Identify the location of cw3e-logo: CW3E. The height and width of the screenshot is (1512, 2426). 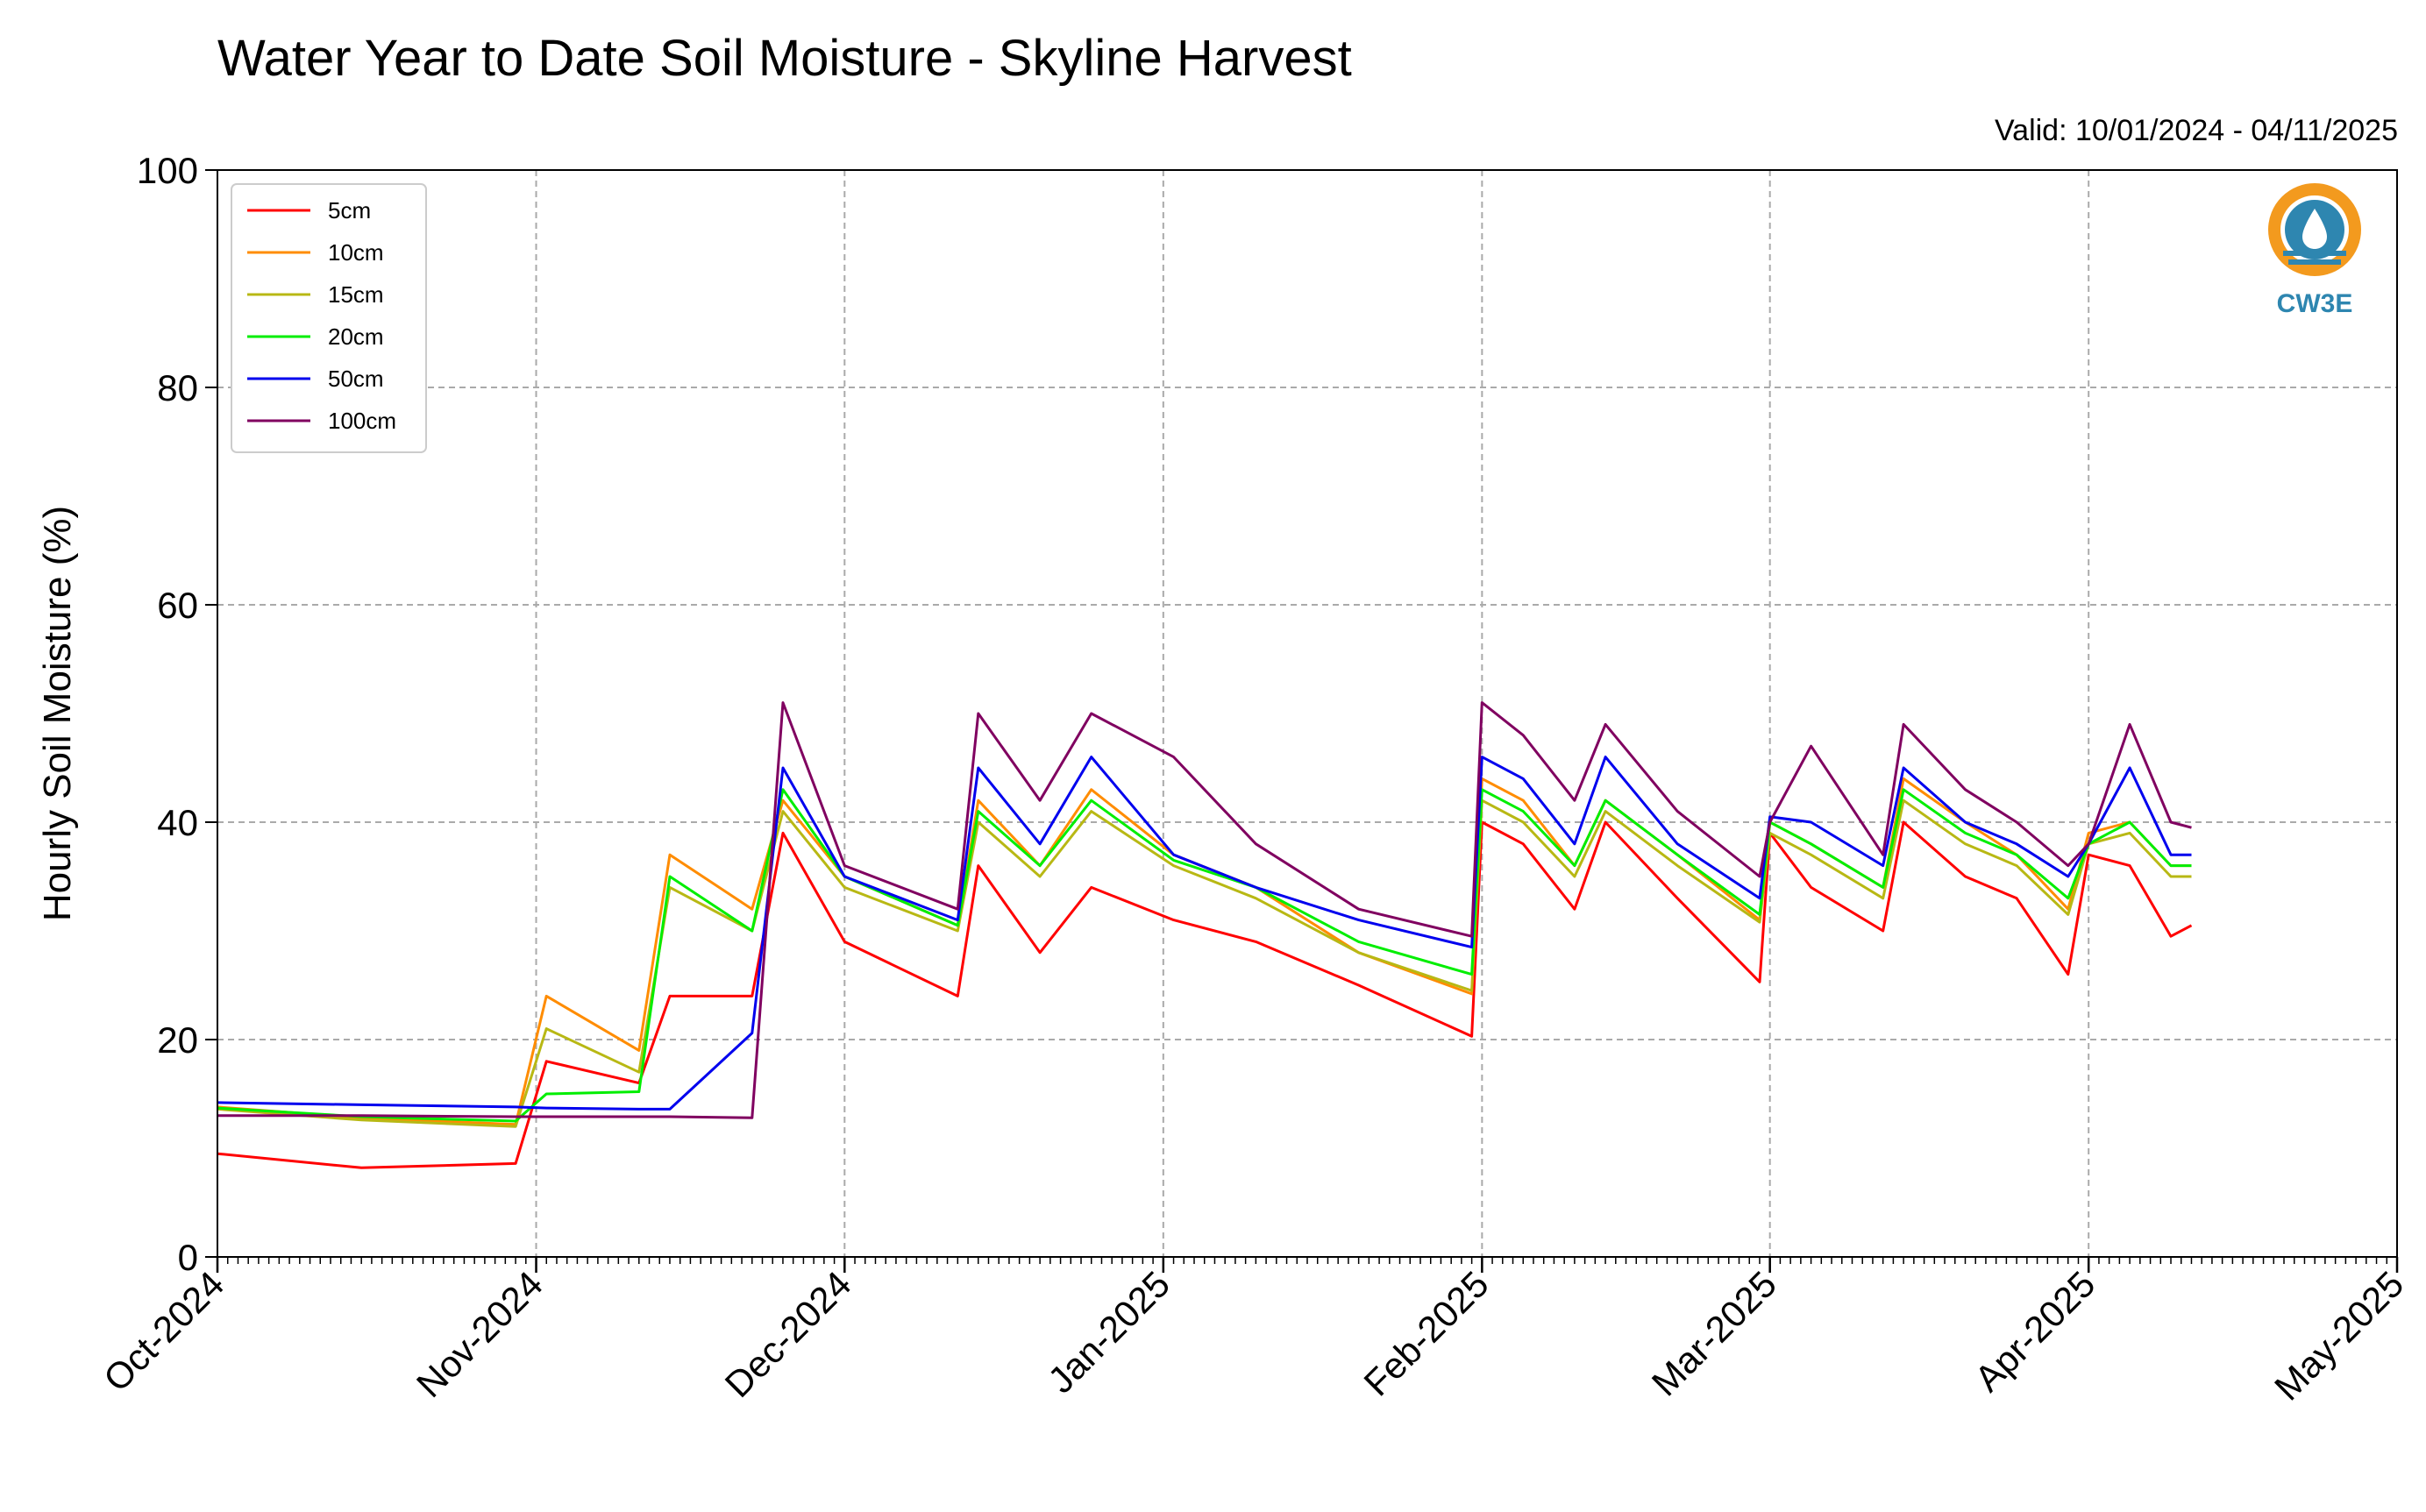
(2314, 250).